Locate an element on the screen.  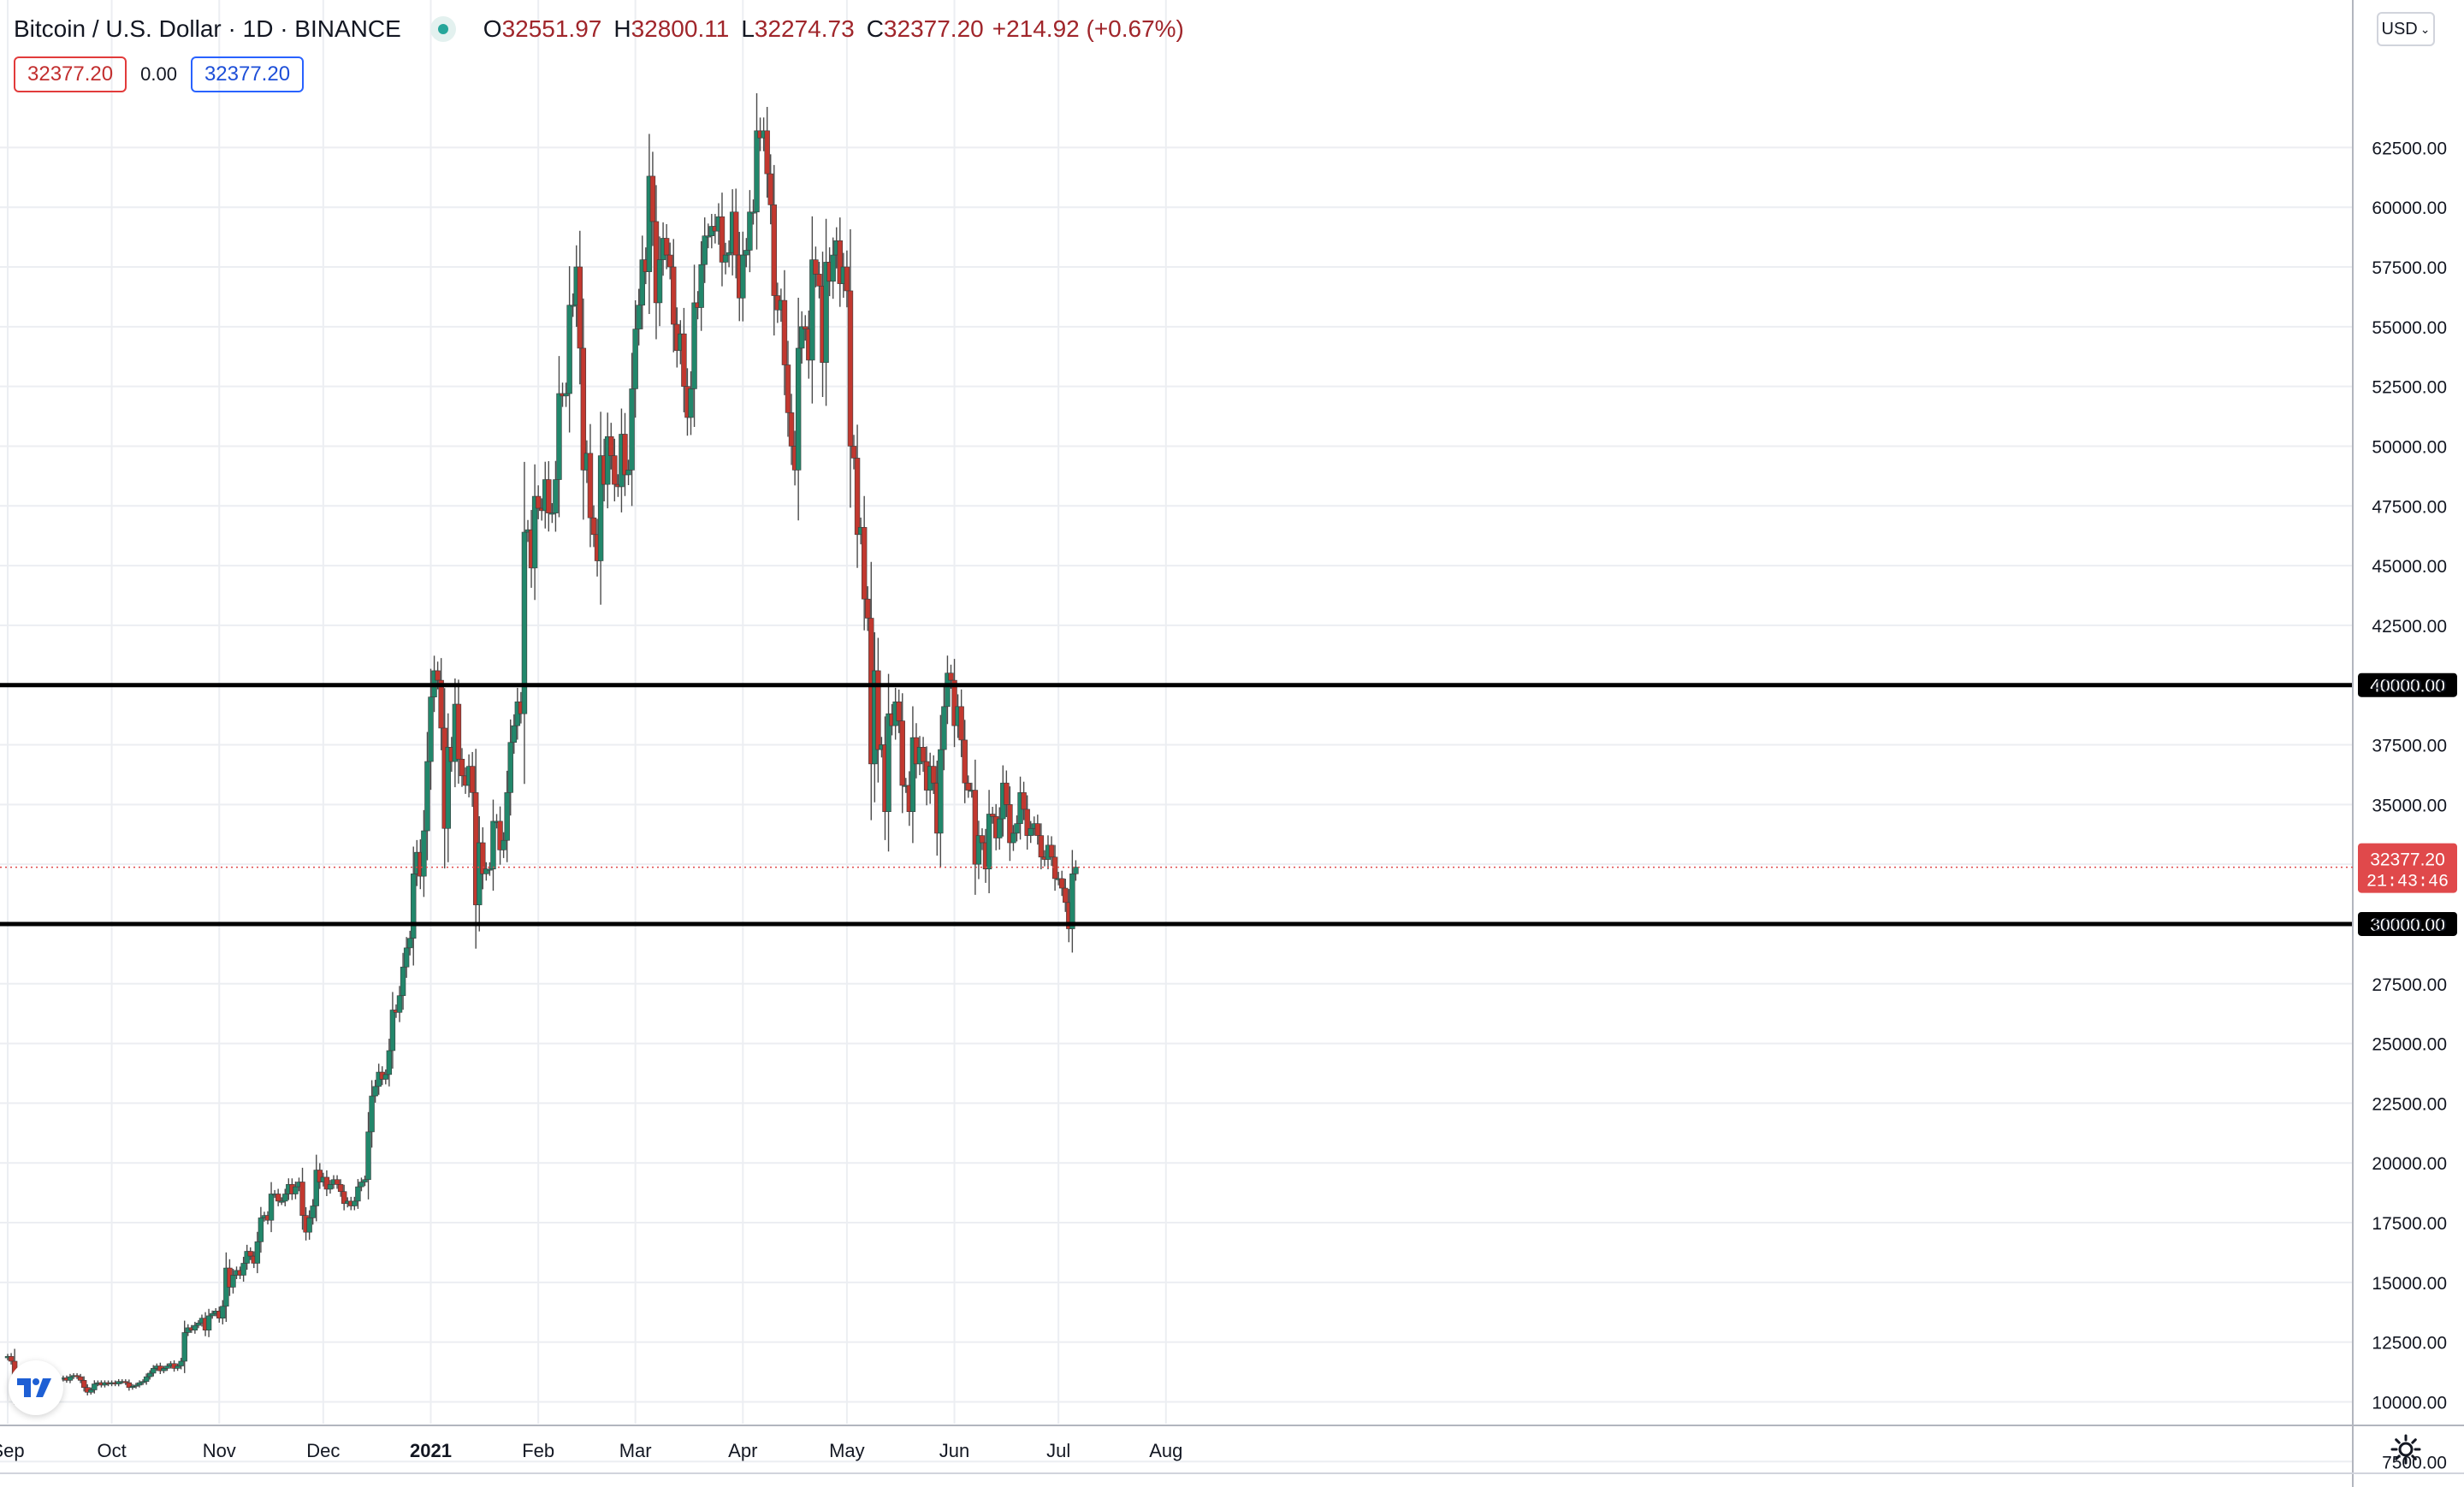
x-tick-label: 2021 is located at coordinates (431, 1450).